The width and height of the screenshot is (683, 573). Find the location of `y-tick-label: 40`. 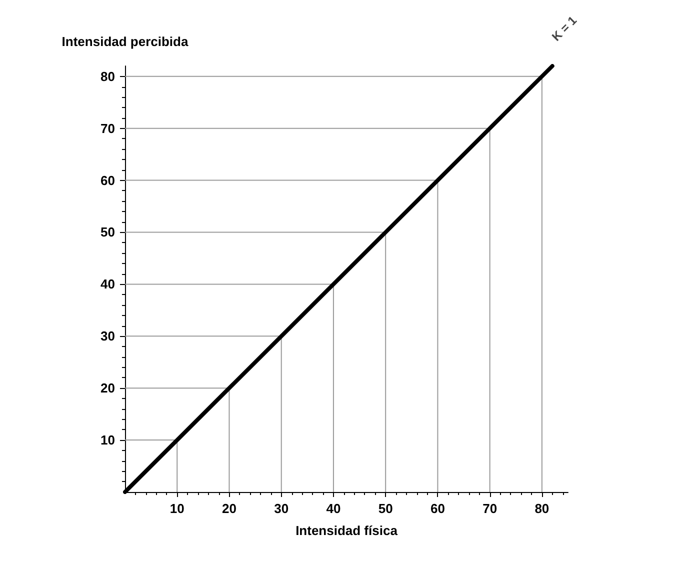

y-tick-label: 40 is located at coordinates (107, 284).